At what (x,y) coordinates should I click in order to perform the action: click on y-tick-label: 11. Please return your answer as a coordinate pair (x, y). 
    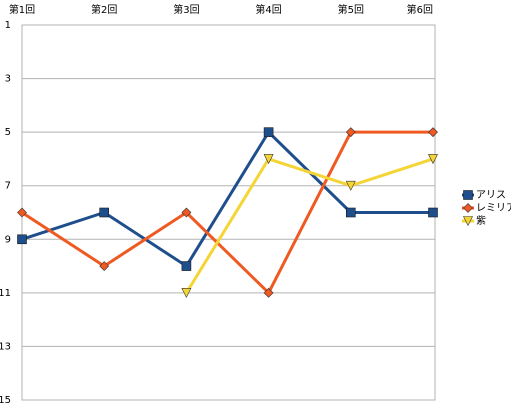
    Looking at the image, I should click on (5, 293).